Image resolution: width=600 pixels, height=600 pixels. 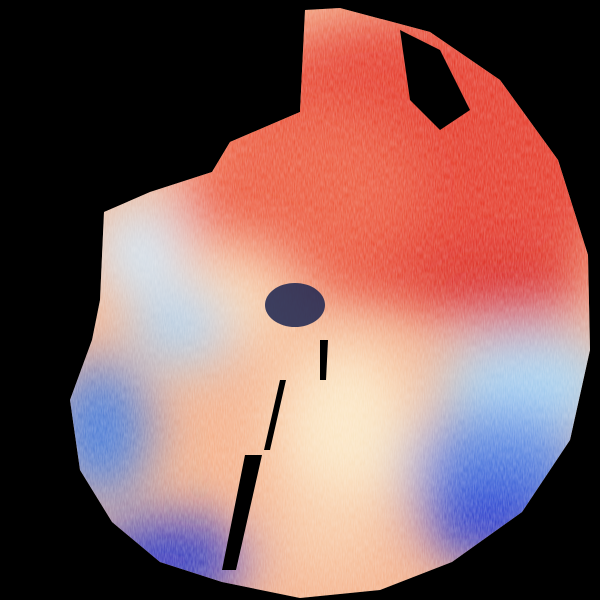 What do you see at coordinates (295, 305) in the screenshot?
I see `center-clutter` at bounding box center [295, 305].